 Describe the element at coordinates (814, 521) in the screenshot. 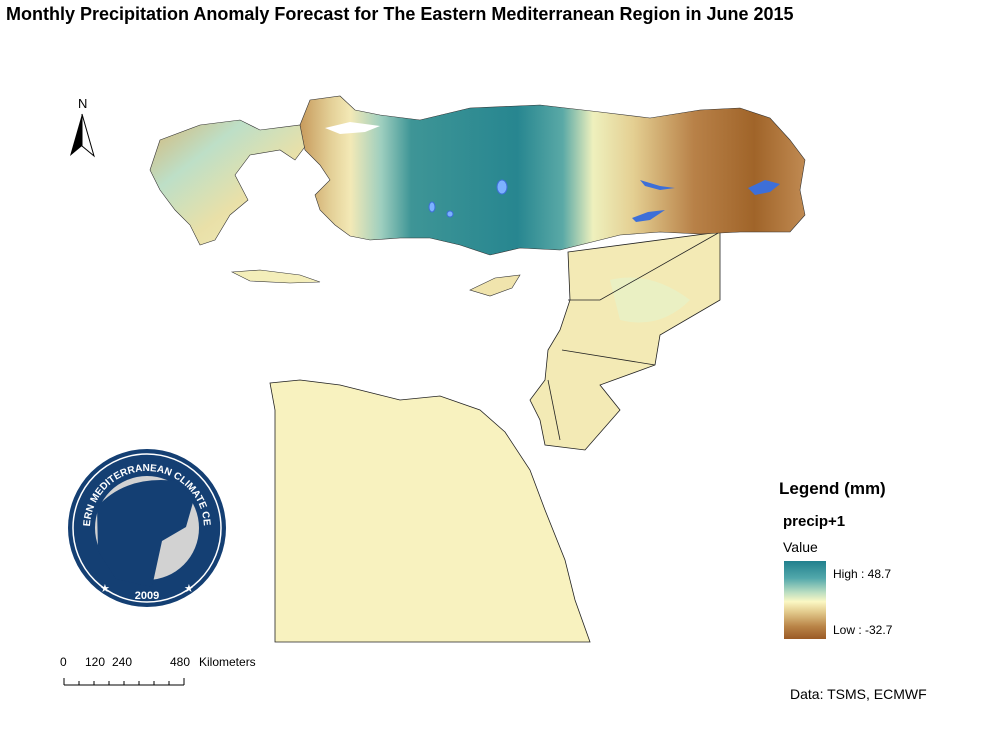

I see `legend-layer-name: precip+1` at that location.